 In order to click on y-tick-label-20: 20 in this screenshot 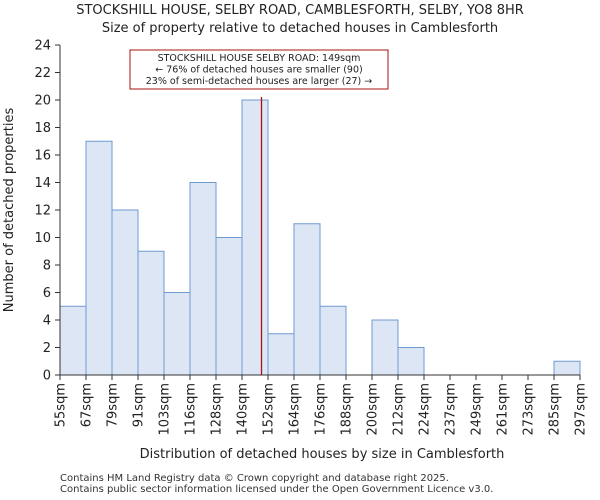, I will do `click(42, 101)`.